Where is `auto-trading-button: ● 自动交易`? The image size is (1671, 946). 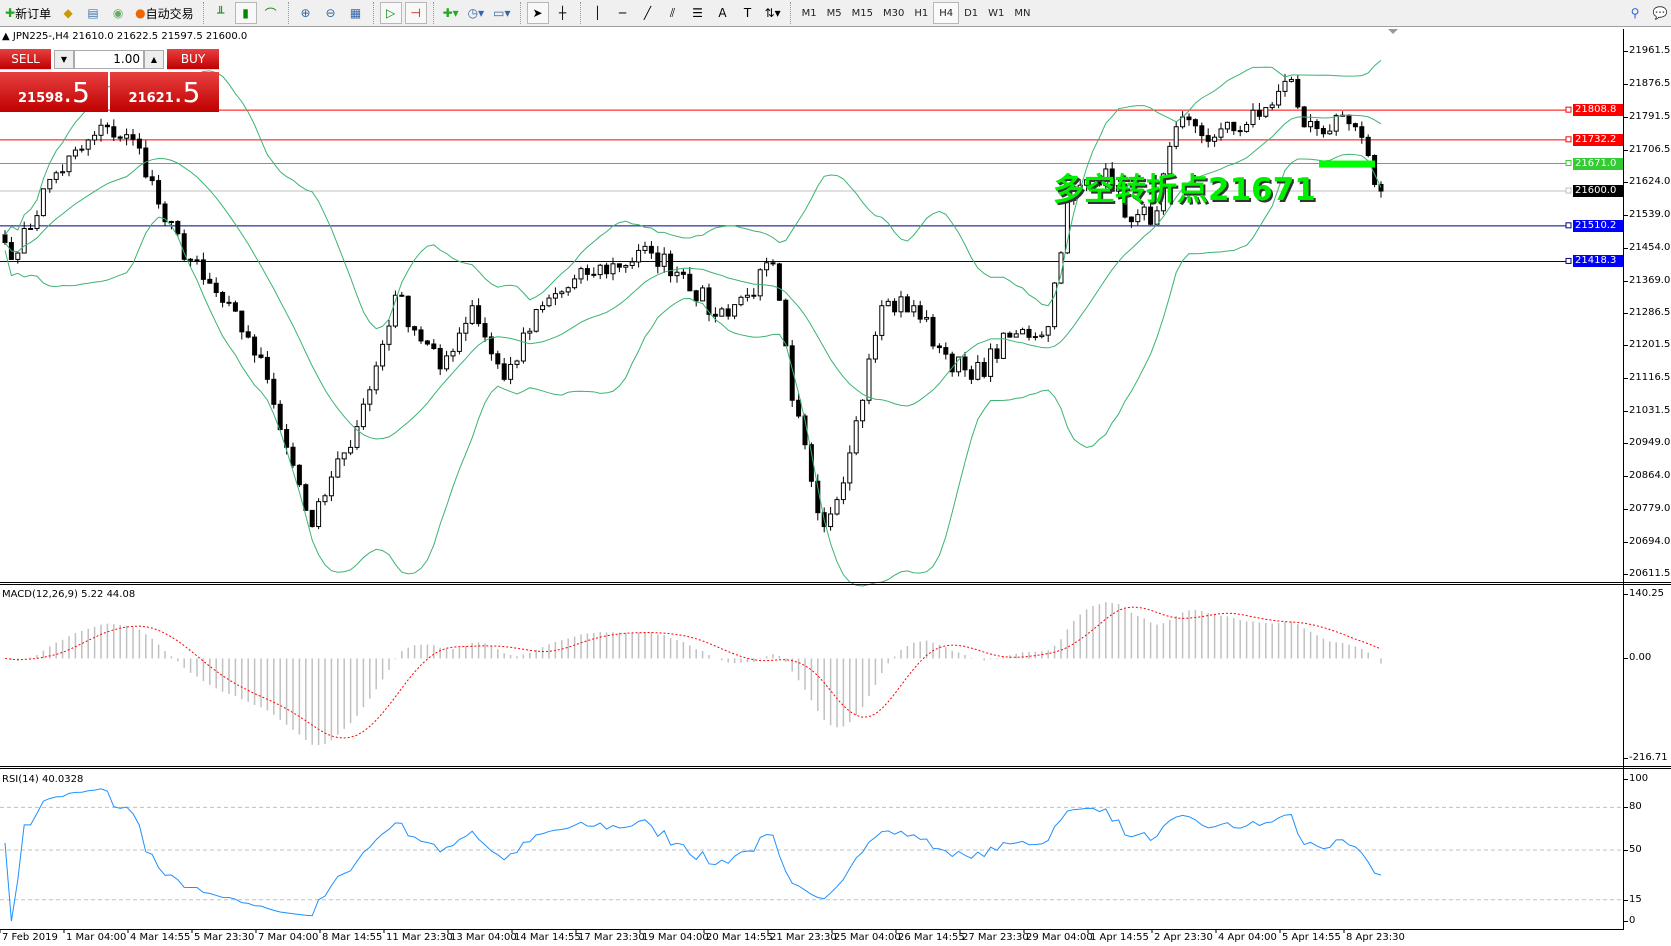
auto-trading-button: ● 自动交易 is located at coordinates (164, 13).